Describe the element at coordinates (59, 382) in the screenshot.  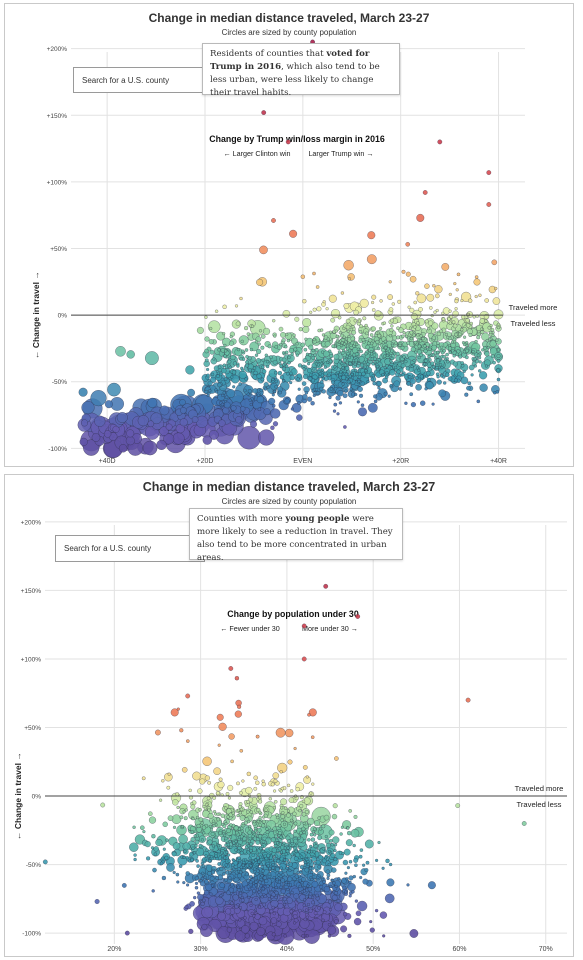
I see `y-tick-label: -50%` at that location.